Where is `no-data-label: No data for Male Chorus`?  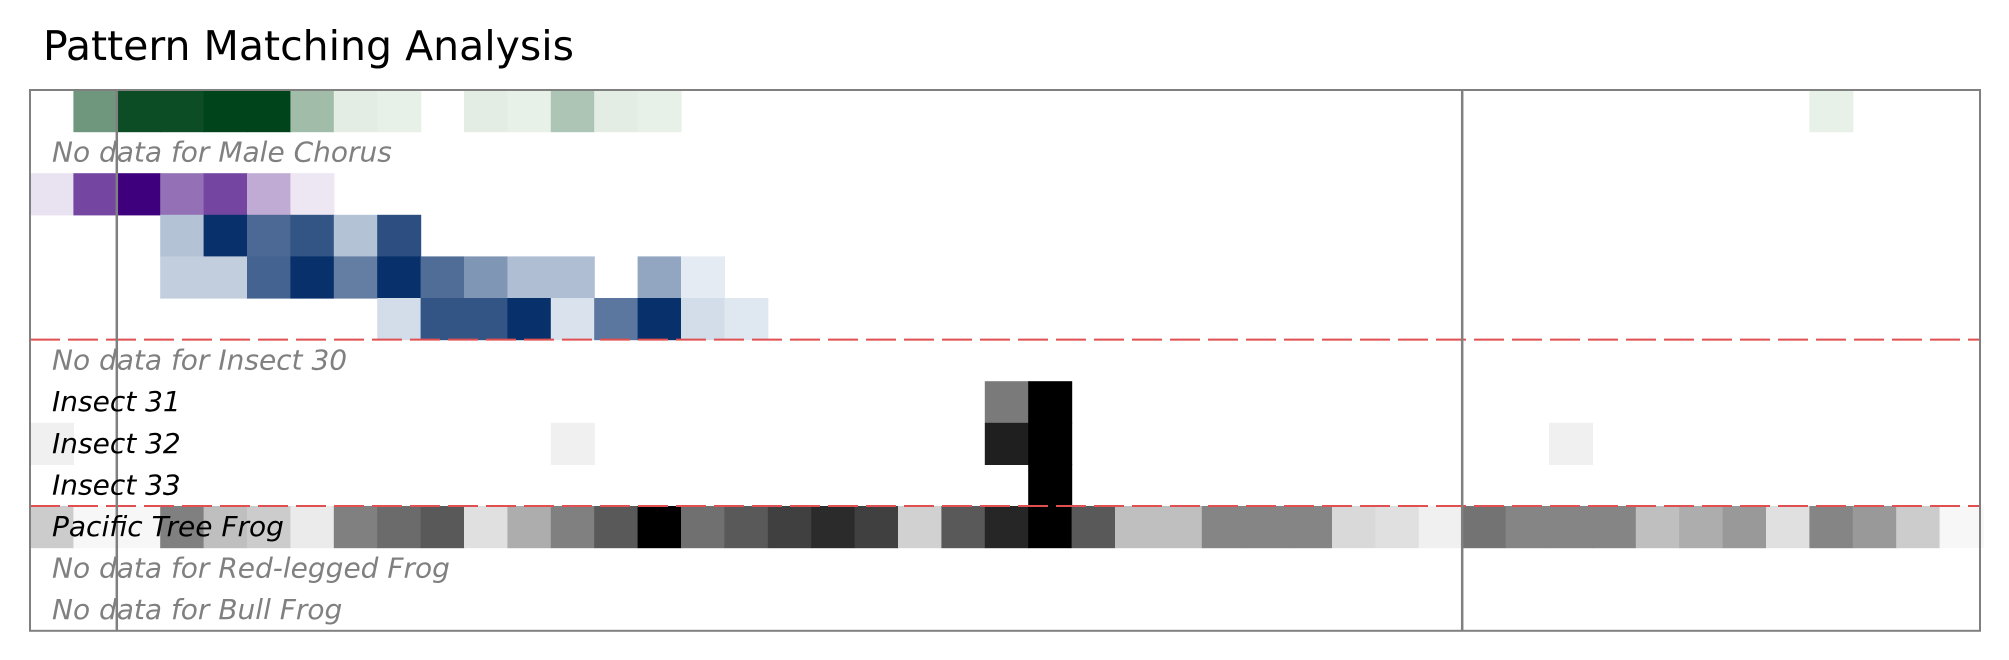 no-data-label: No data for Male Chorus is located at coordinates (222, 152).